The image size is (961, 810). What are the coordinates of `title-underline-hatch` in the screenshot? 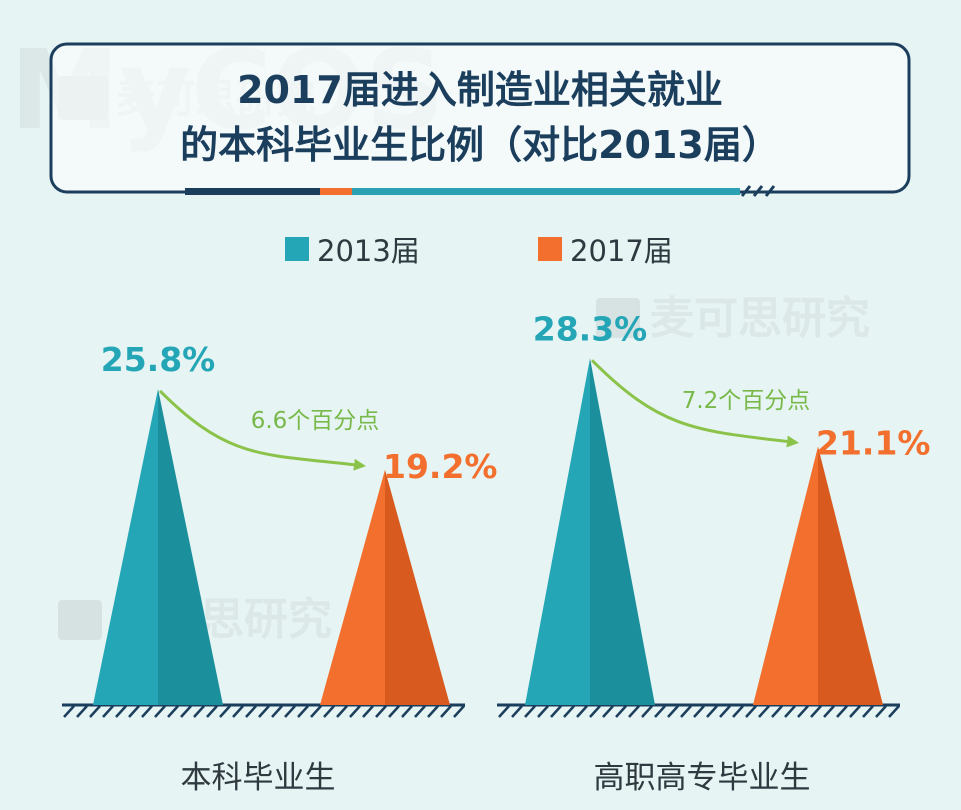 It's located at (758, 191).